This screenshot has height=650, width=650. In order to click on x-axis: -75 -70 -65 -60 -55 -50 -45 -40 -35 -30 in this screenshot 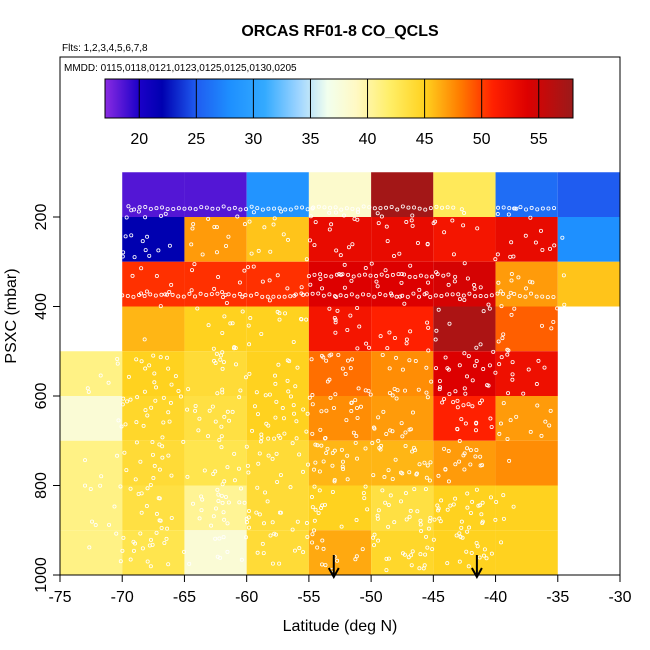, I will do `click(340, 590)`.